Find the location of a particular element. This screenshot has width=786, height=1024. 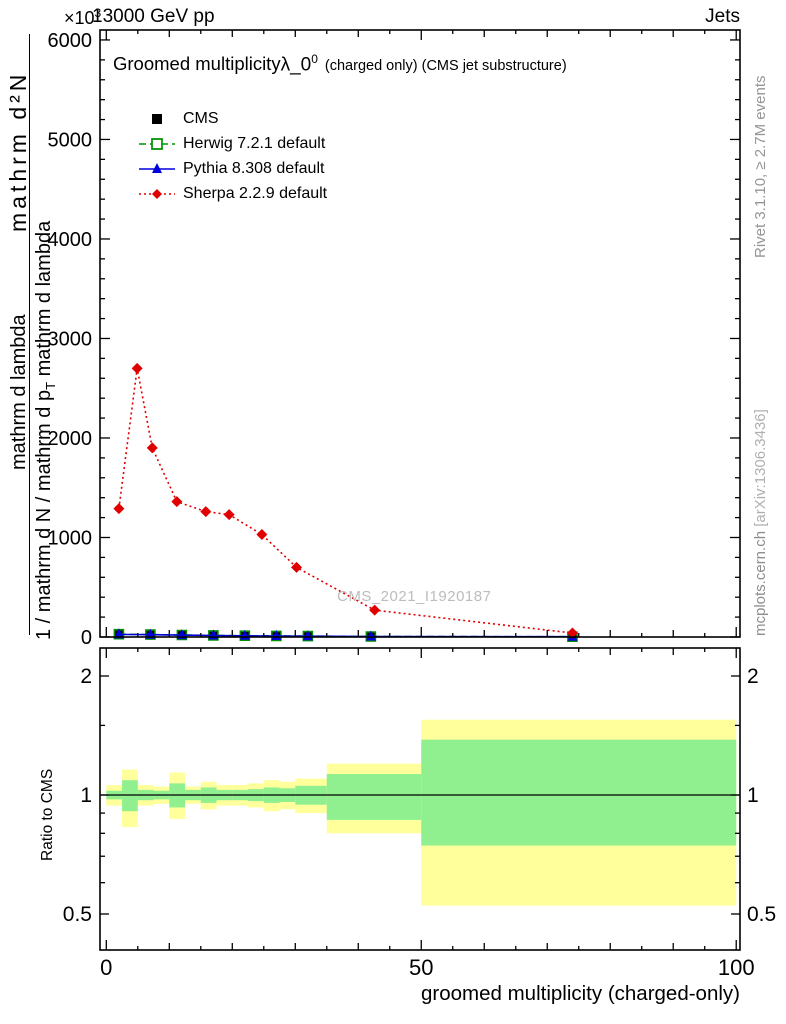

plot-title-symbol: λ_00 is located at coordinates (299, 64).